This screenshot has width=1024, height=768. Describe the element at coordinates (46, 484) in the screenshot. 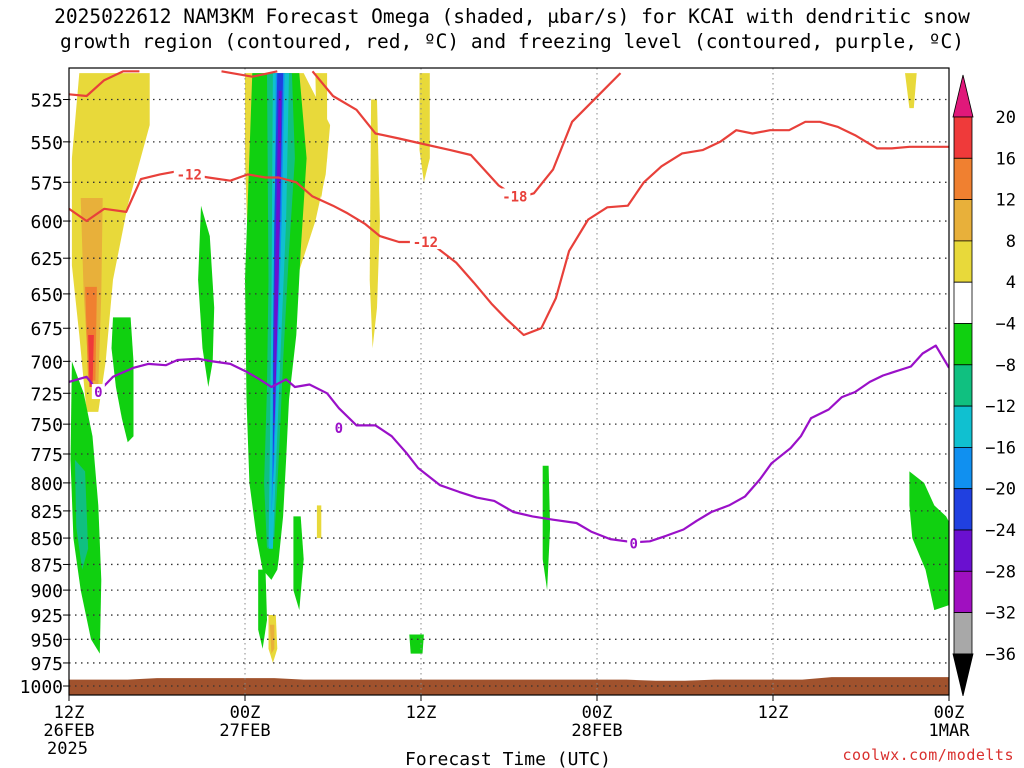

I see `y-tick-label: 800` at that location.